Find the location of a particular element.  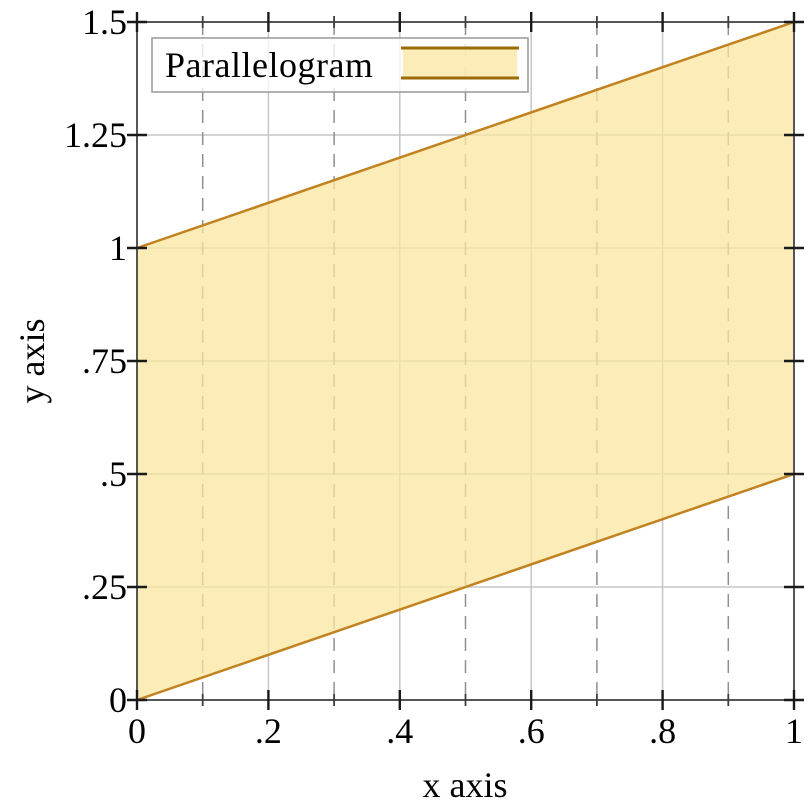

y-tick-label: 1.5 is located at coordinates (104, 22).